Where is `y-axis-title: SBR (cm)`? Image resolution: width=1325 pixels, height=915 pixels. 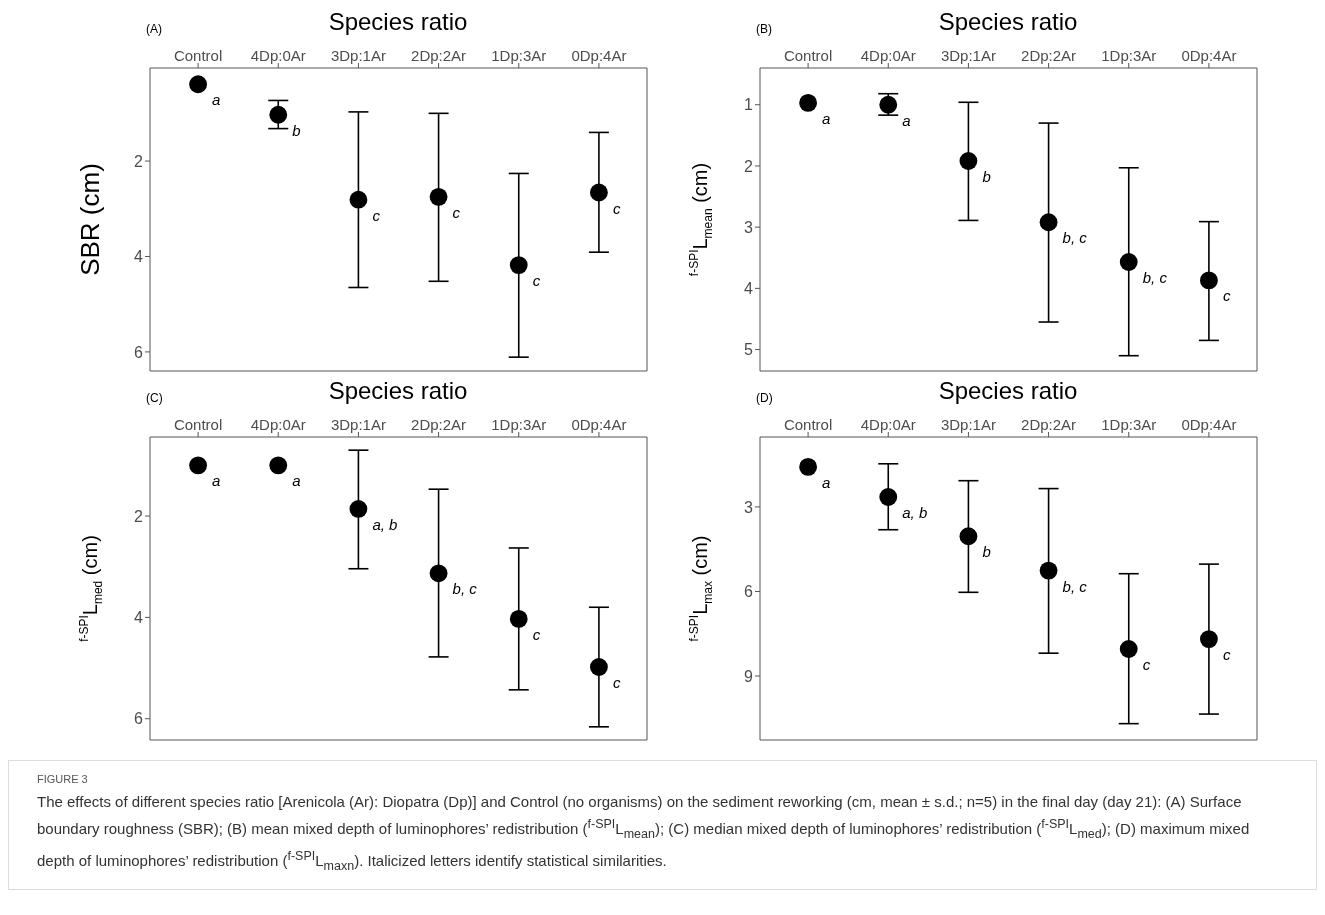 y-axis-title: SBR (cm) is located at coordinates (89, 219).